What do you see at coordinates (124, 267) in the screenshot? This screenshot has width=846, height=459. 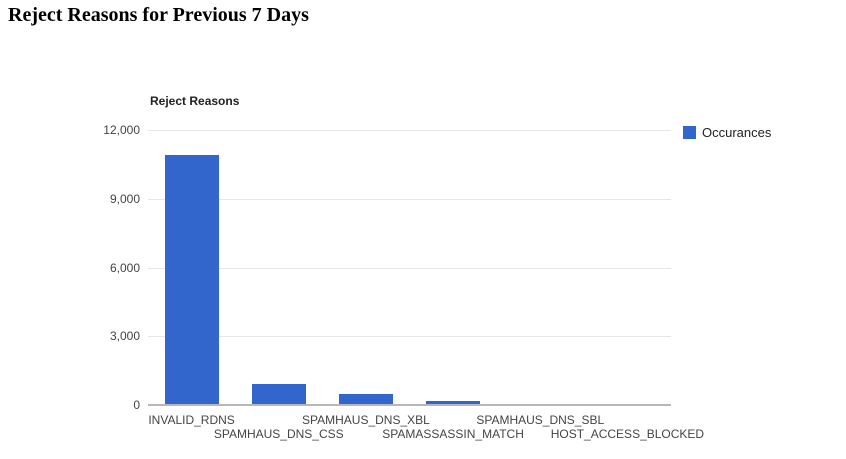 I see `y-axis-tick-label: 6,000` at bounding box center [124, 267].